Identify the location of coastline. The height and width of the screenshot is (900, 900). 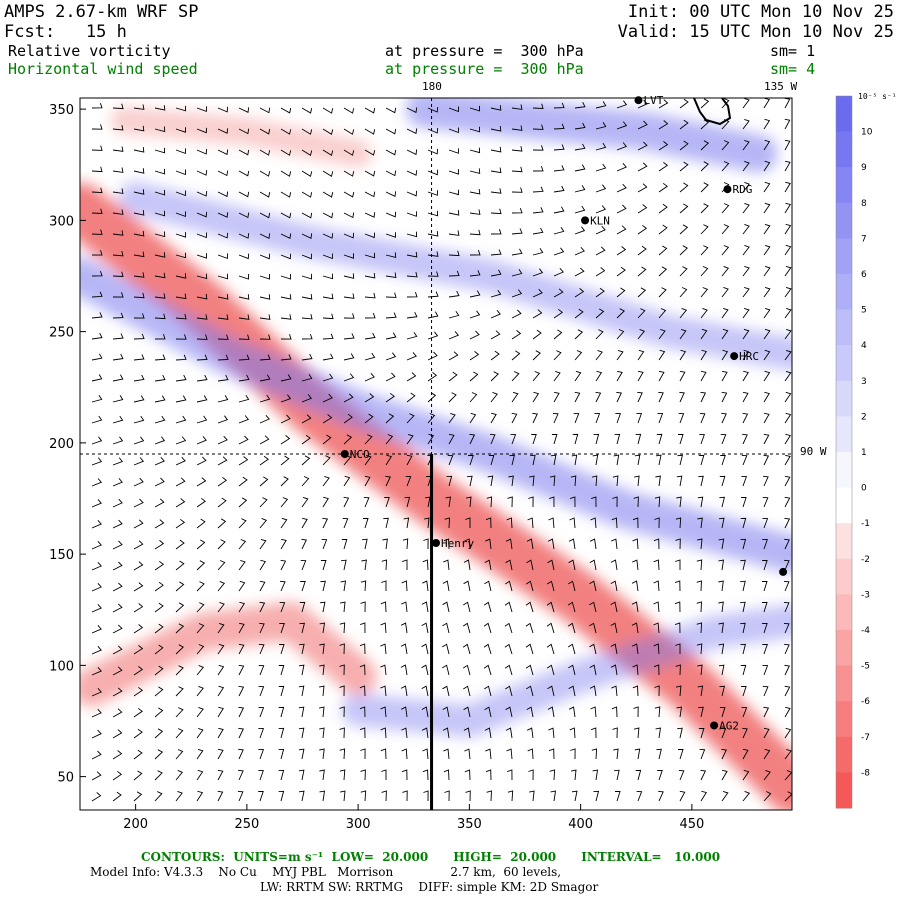
(712, 112).